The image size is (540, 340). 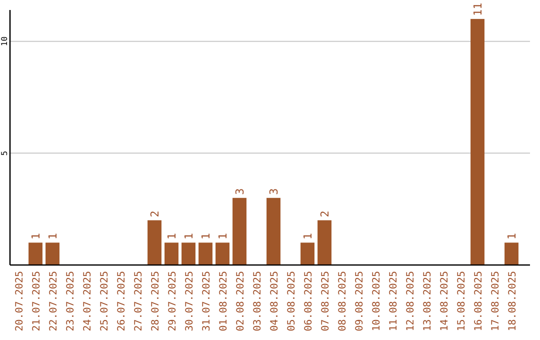 I want to click on x-tick-label: 06.08.2025, so click(x=309, y=301).